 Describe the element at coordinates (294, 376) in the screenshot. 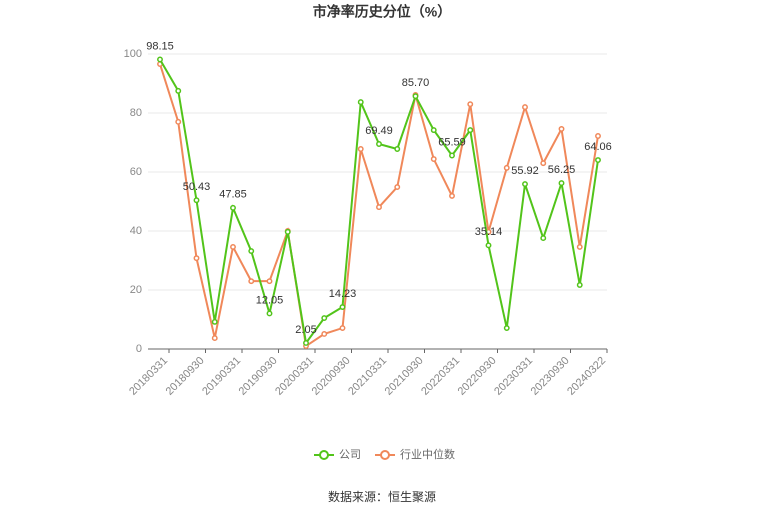

I see `x-tick-label: 20200331` at that location.